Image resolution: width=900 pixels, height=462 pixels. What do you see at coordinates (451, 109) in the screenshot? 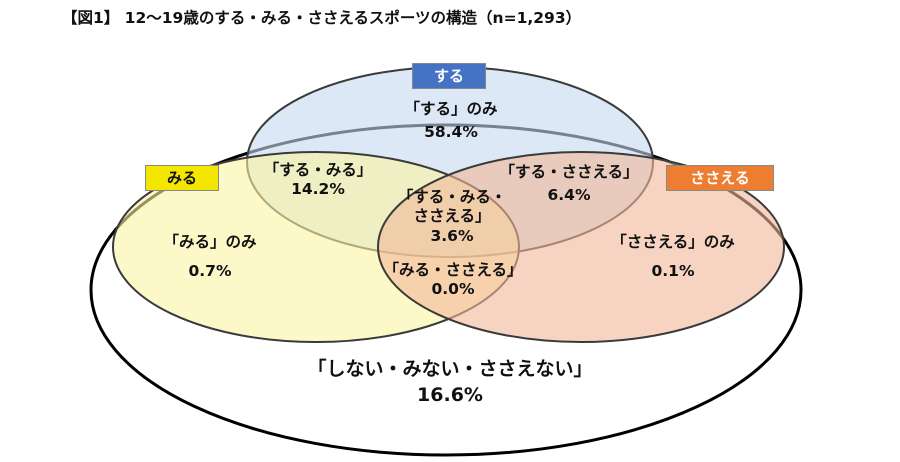
I see `region-name: 「する」のみ` at bounding box center [451, 109].